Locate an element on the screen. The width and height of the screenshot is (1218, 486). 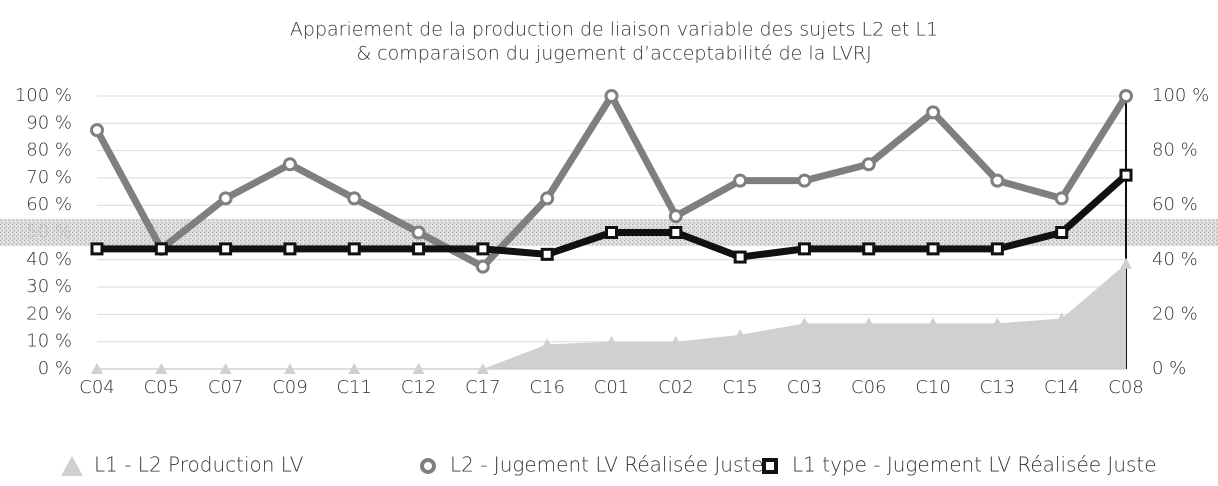
y-tick-label: 100 % is located at coordinates (43, 95).